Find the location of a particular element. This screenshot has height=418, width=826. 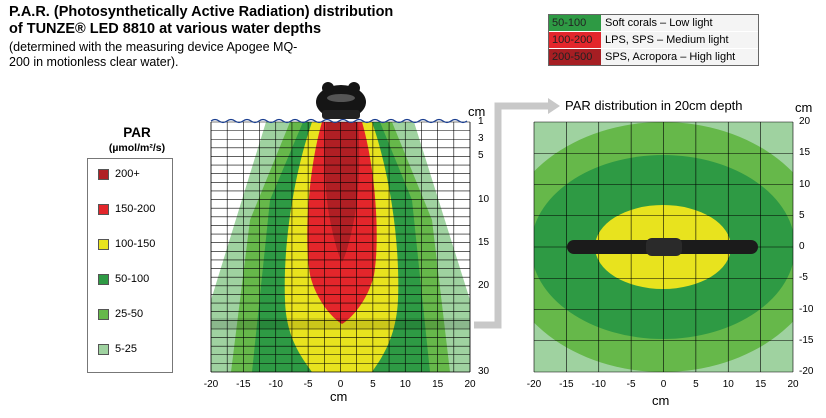

legend-item: 150-200 is located at coordinates (126, 209).